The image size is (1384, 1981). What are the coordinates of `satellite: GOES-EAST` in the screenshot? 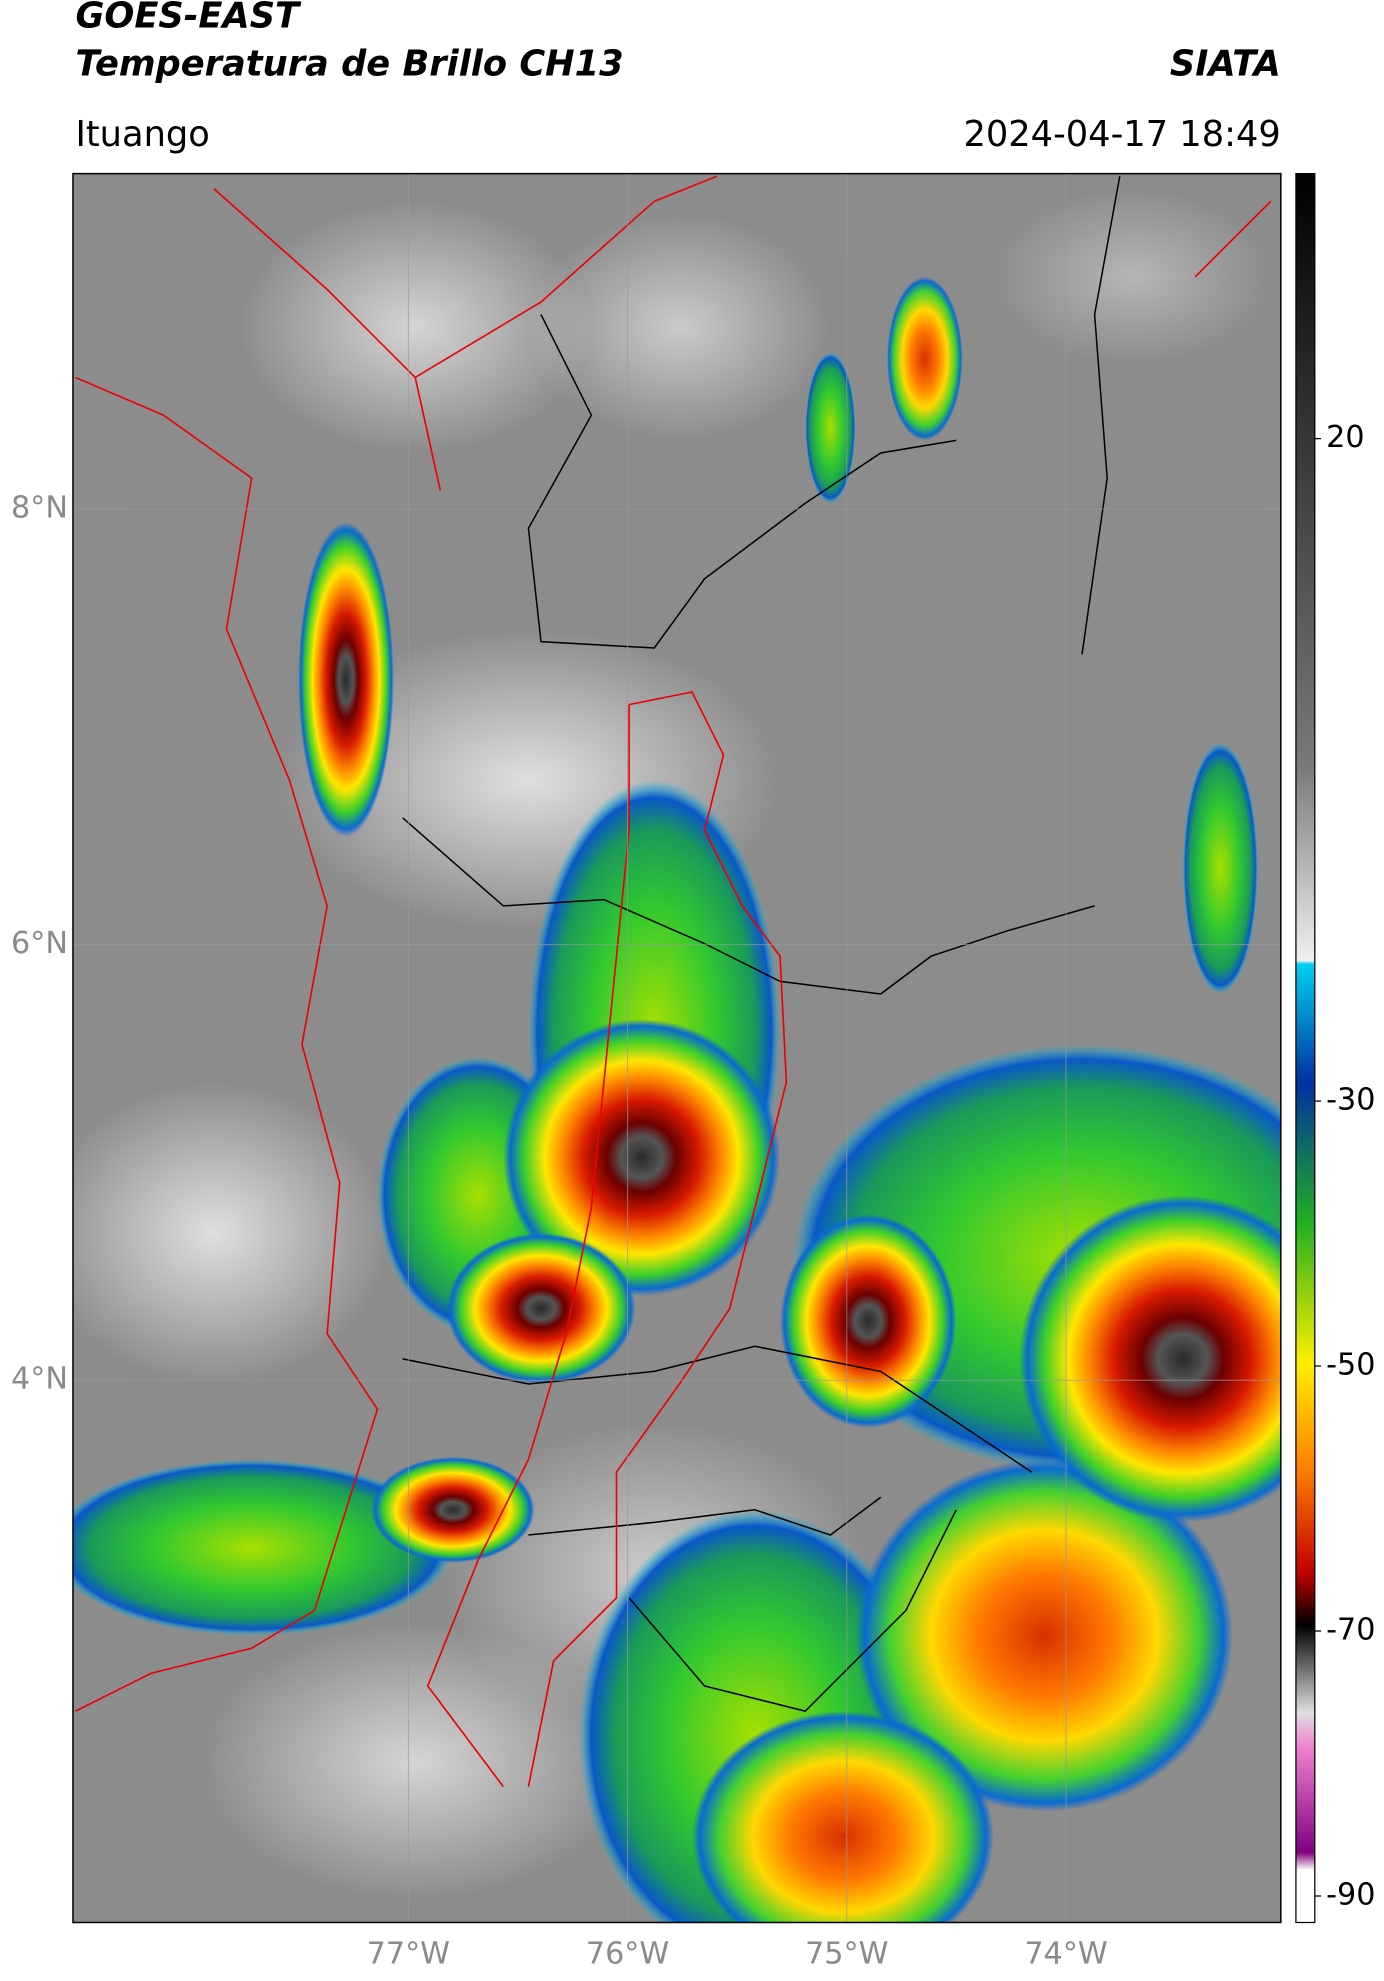 It's located at (188, 18).